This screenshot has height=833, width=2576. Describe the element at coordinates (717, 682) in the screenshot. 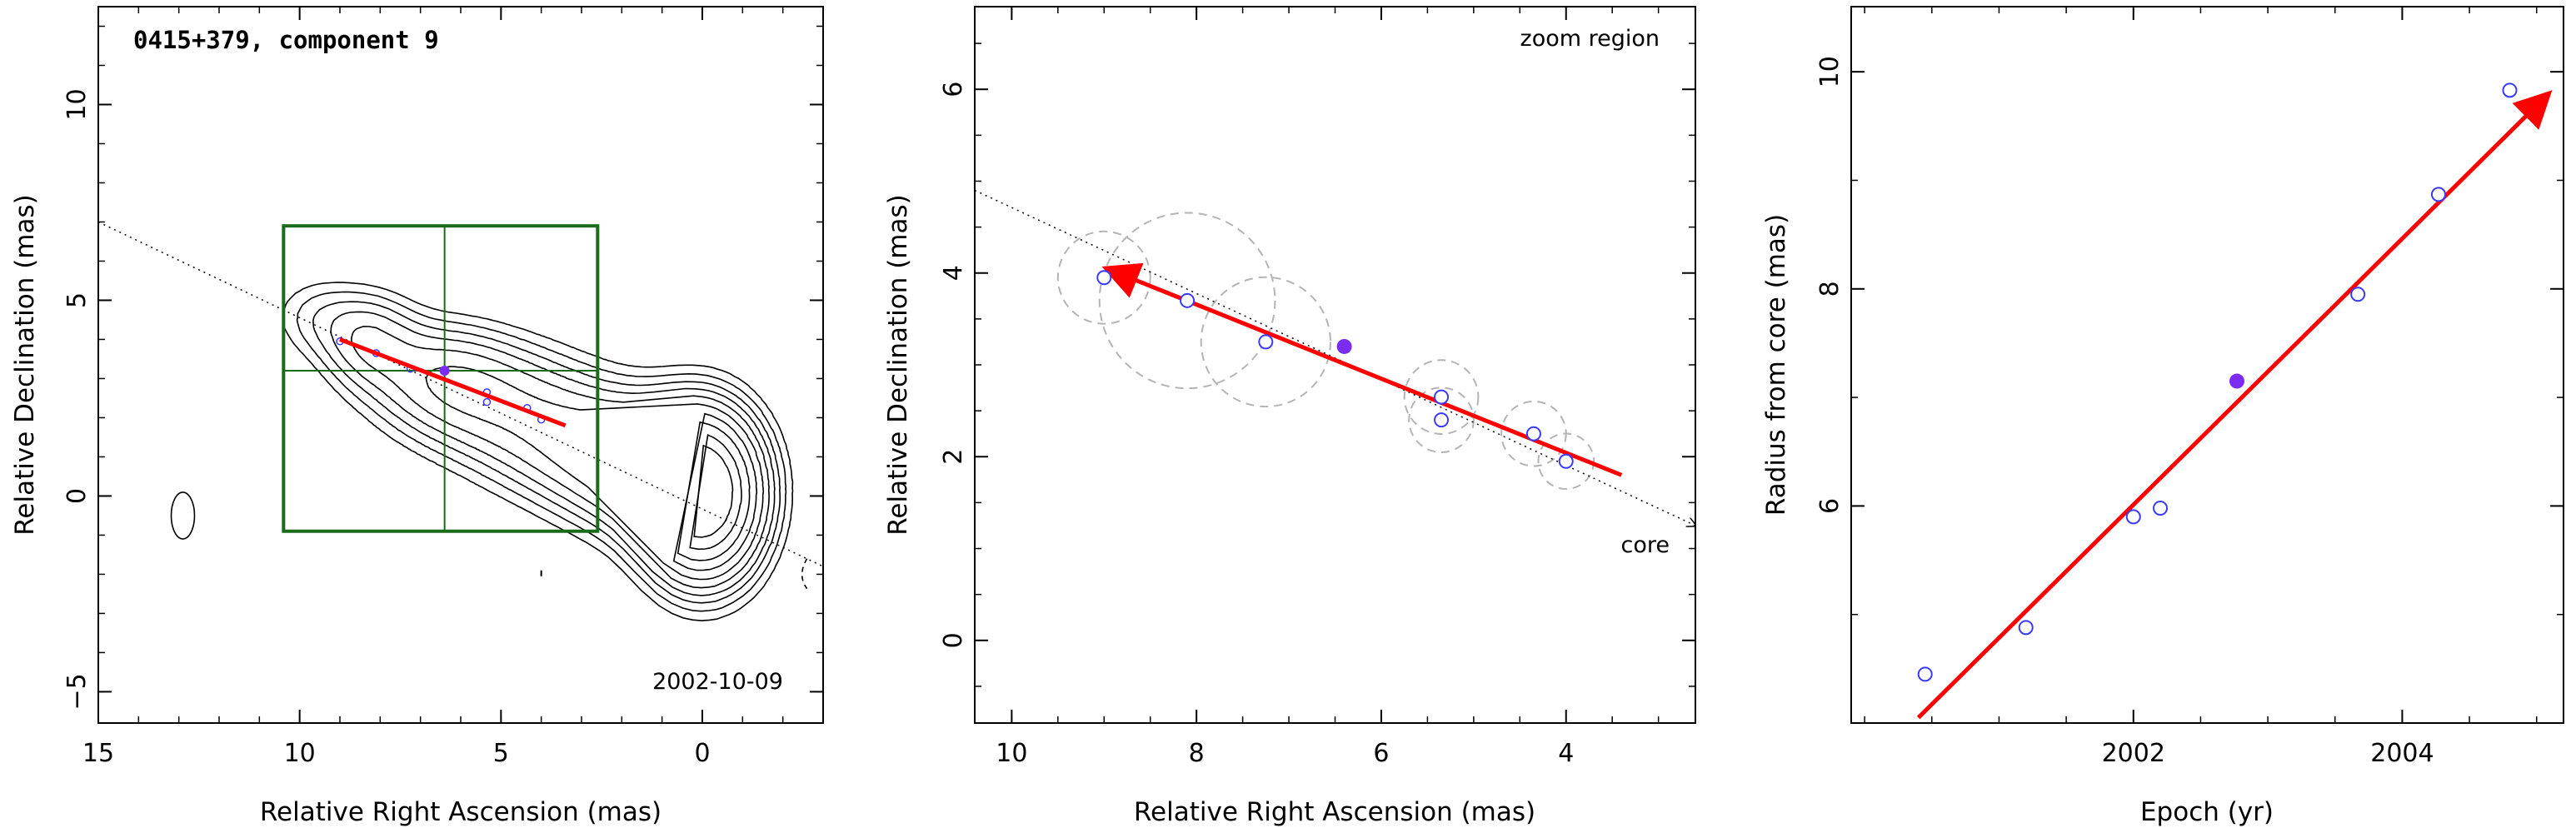

I see `epoch-label: 2002-10-09` at that location.